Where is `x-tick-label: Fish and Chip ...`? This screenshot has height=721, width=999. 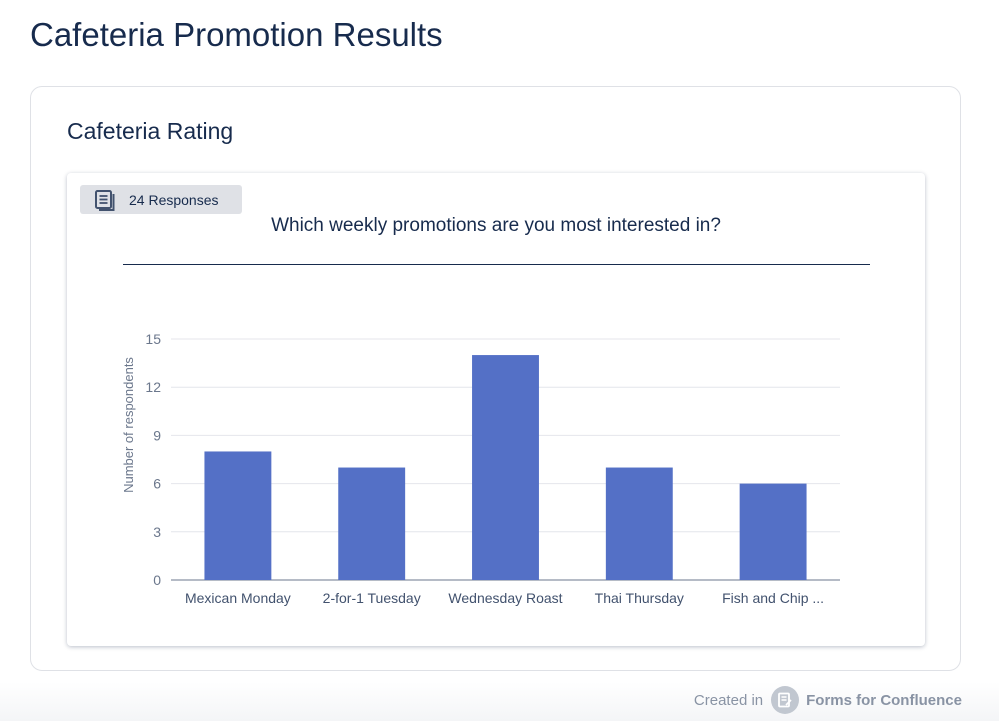
x-tick-label: Fish and Chip ... is located at coordinates (773, 598).